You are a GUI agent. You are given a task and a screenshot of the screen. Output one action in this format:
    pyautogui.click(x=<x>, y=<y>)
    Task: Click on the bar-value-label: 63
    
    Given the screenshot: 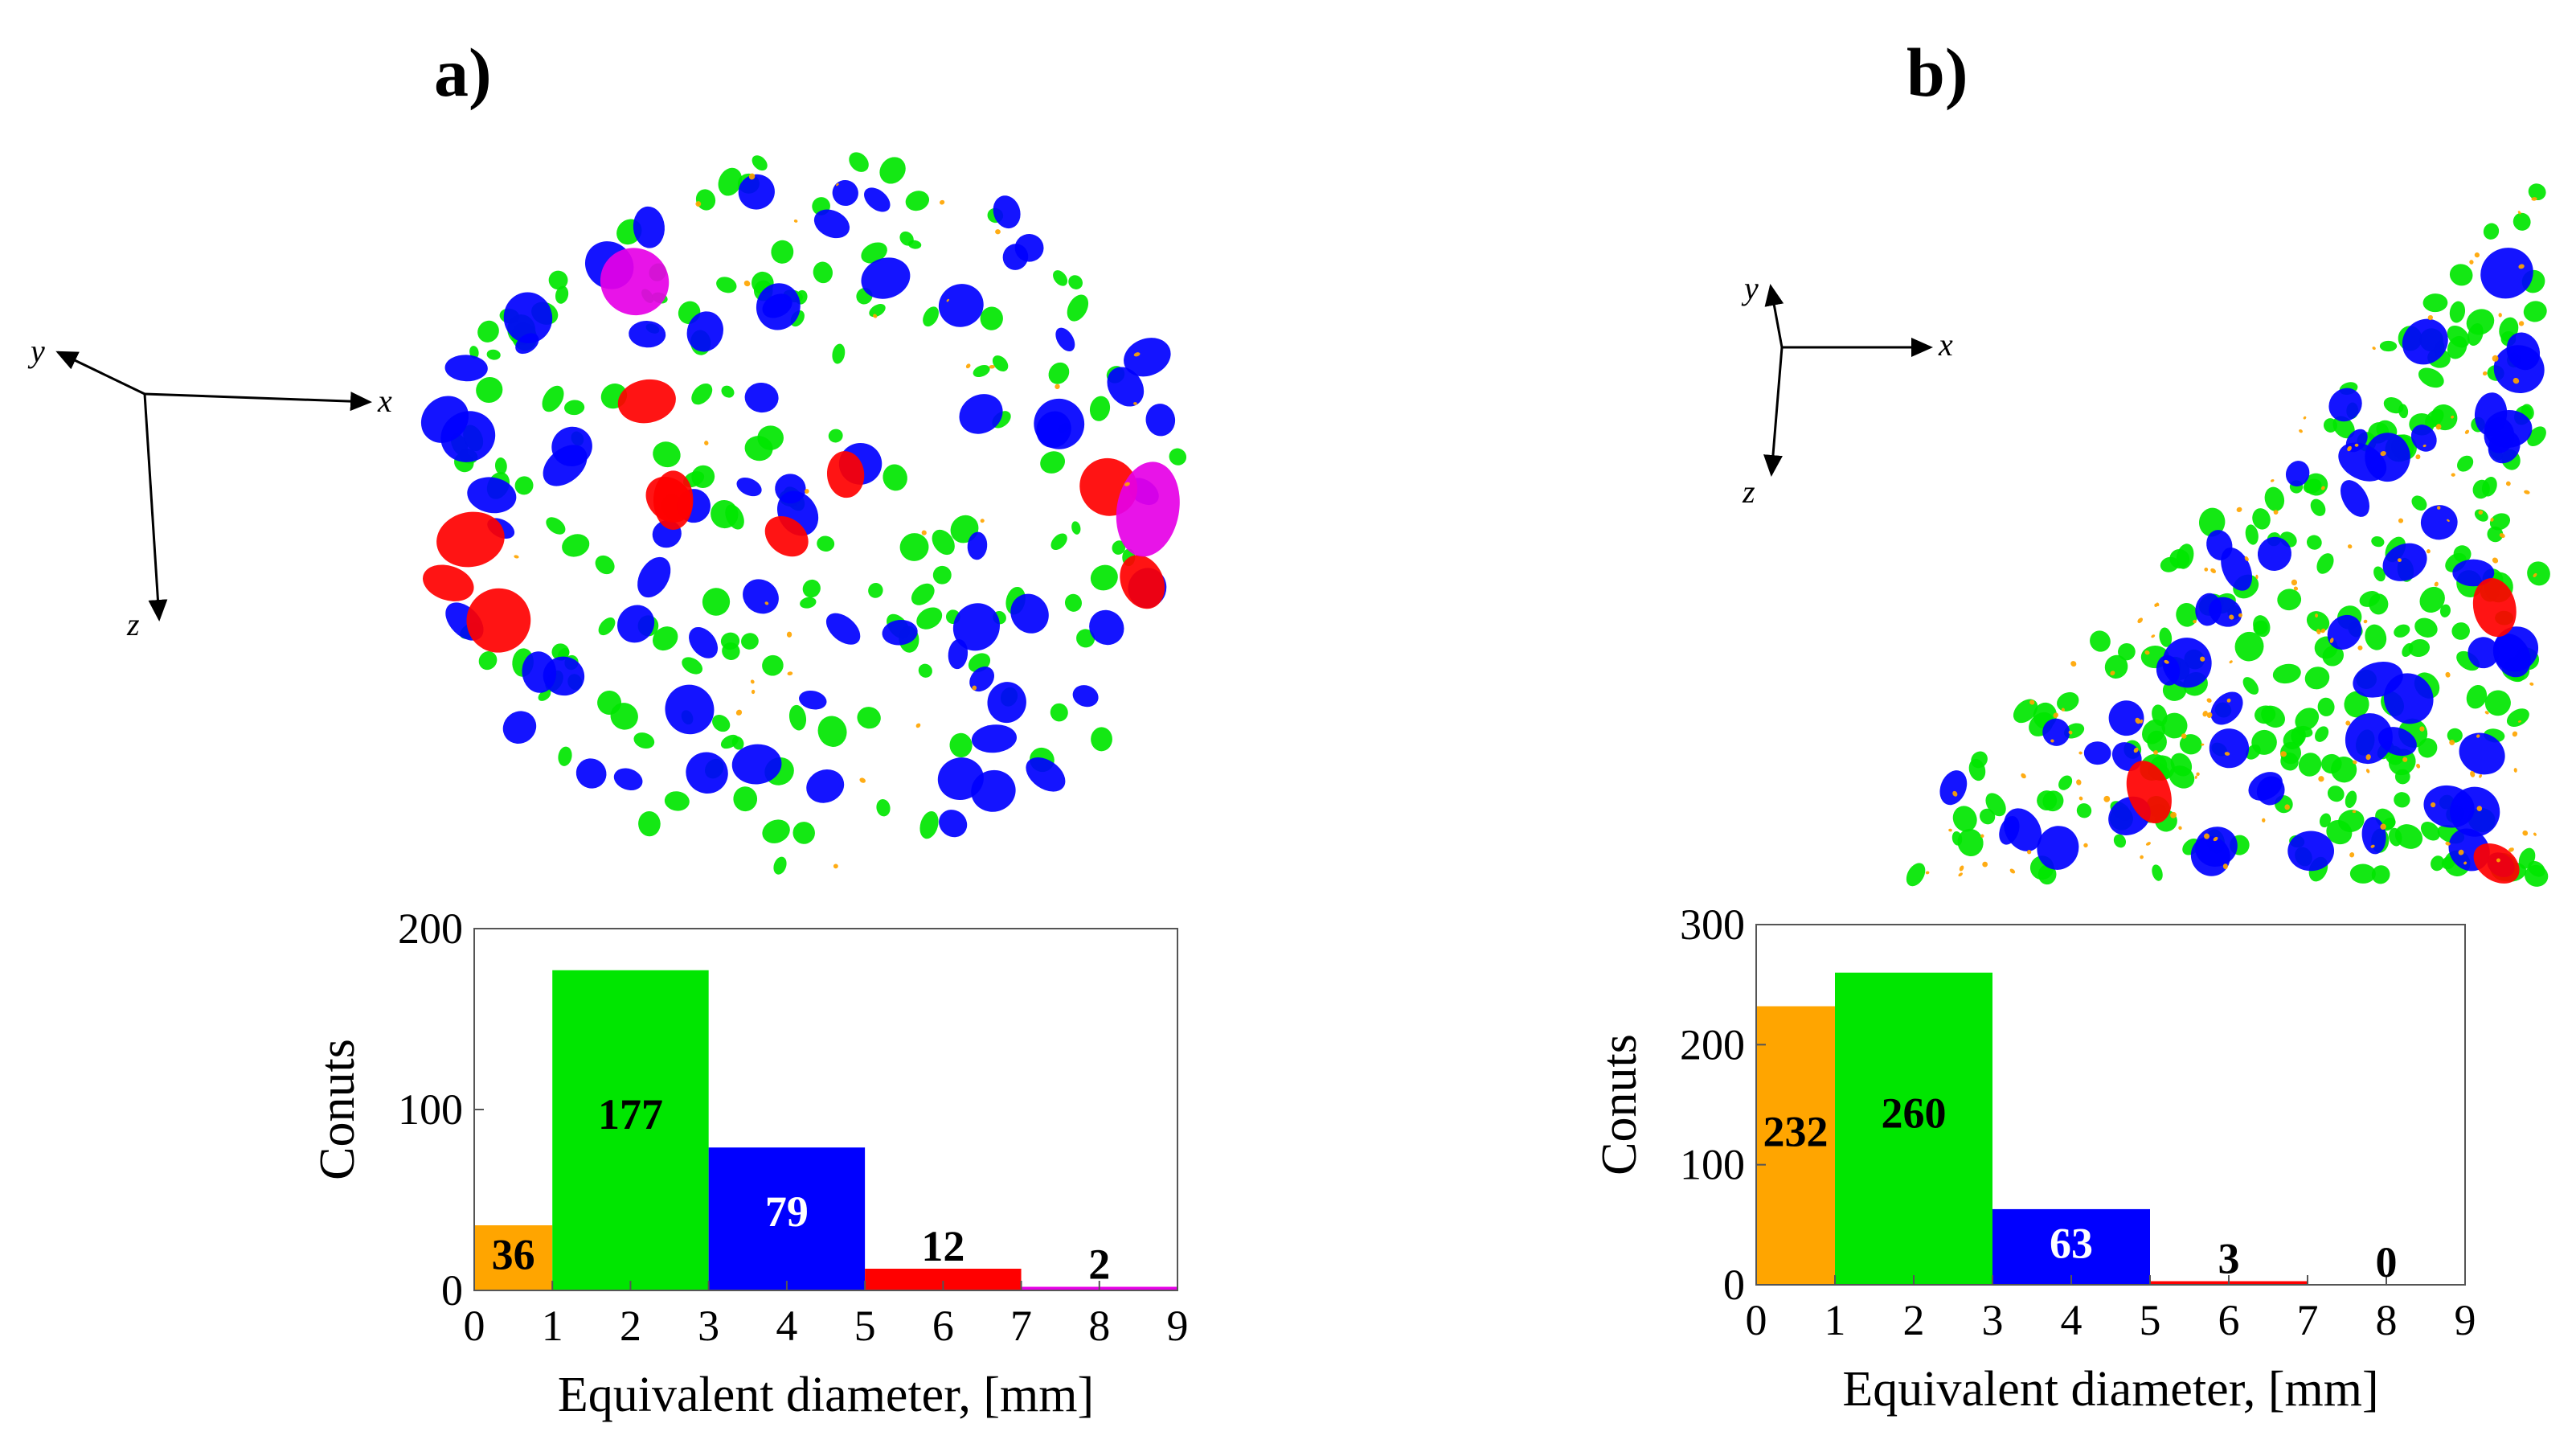 What is the action you would take?
    pyautogui.click(x=2071, y=1243)
    